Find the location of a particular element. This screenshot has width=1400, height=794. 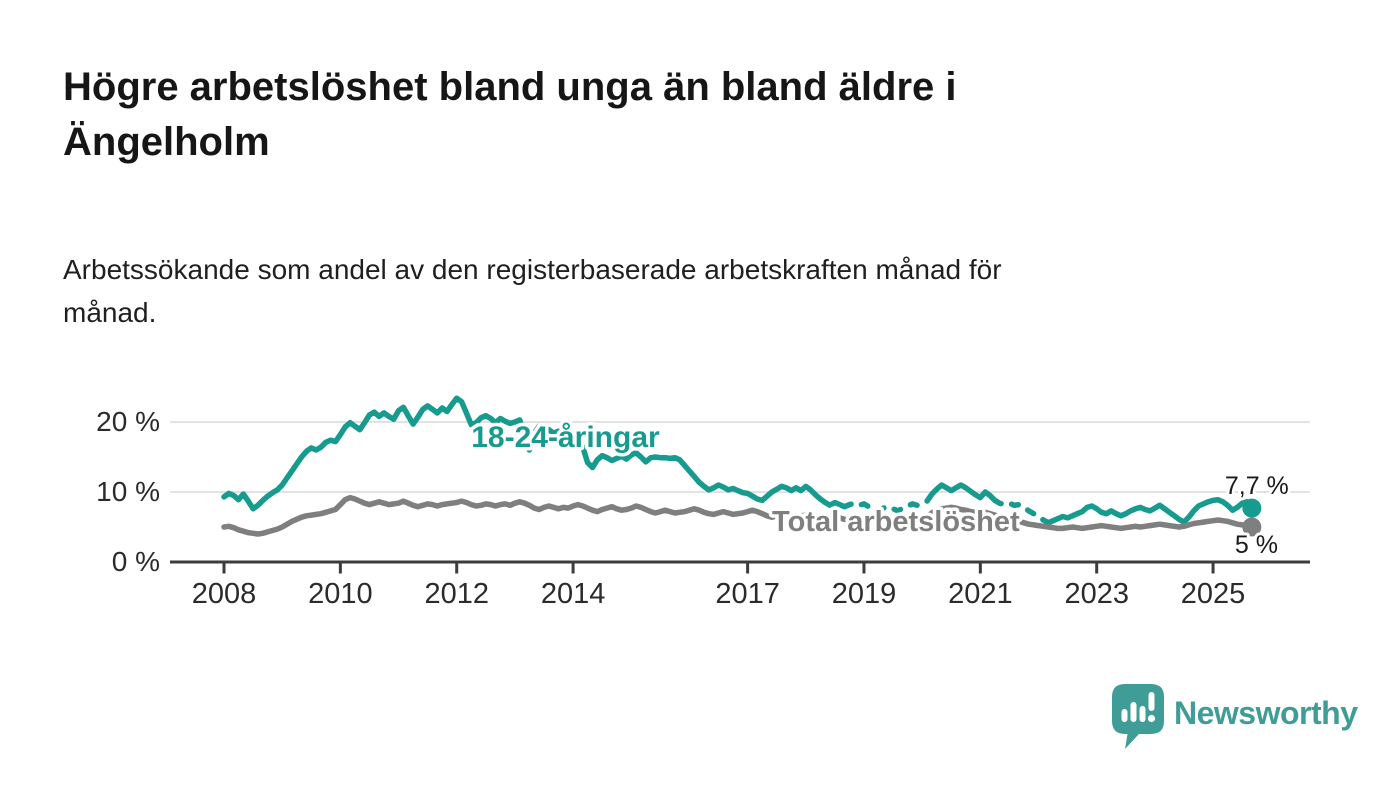

end-value-label-total: 5 % is located at coordinates (1256, 545).